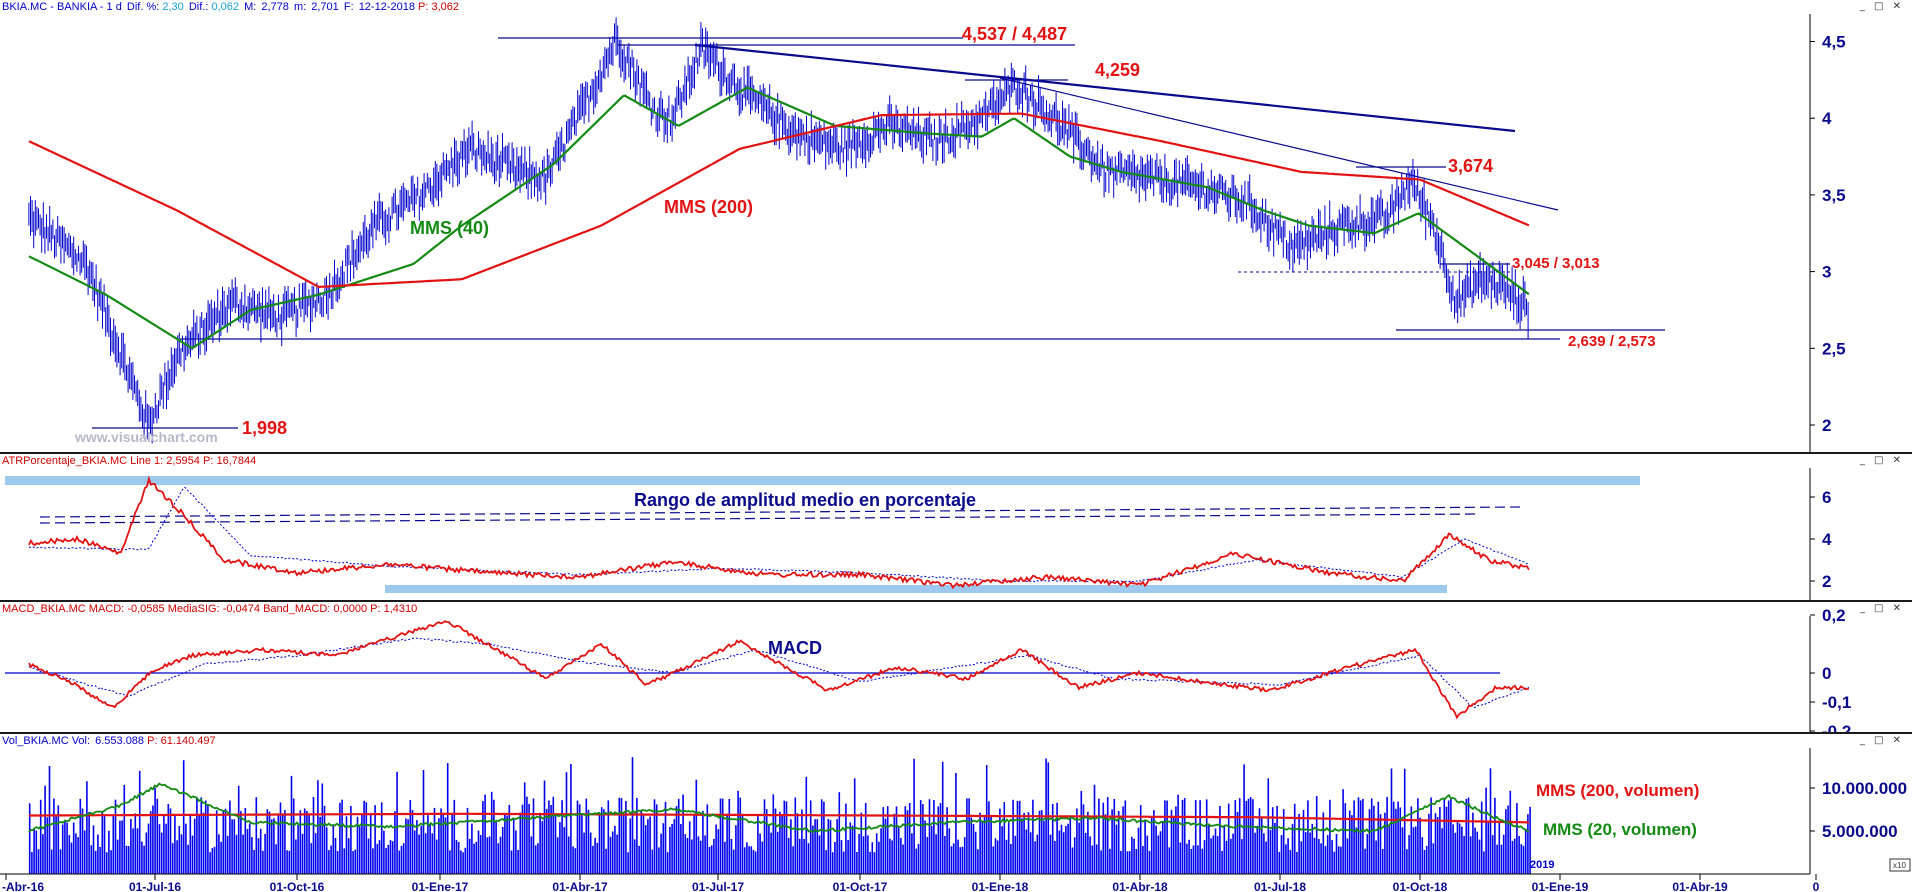 The width and height of the screenshot is (1912, 892). I want to click on dif-value: 0,062, so click(225, 7).